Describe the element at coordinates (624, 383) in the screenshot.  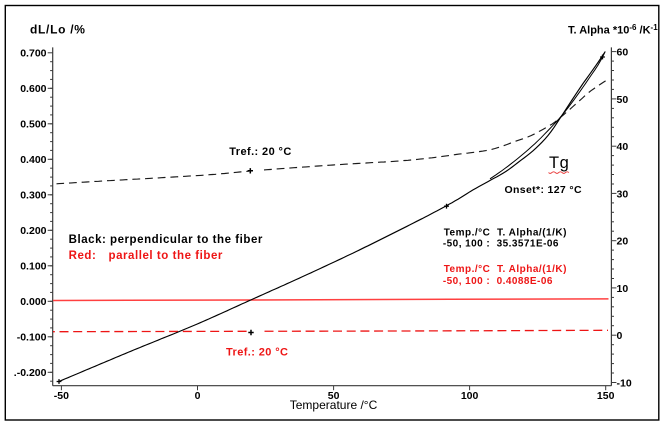
I see `svg-text: -10` at that location.